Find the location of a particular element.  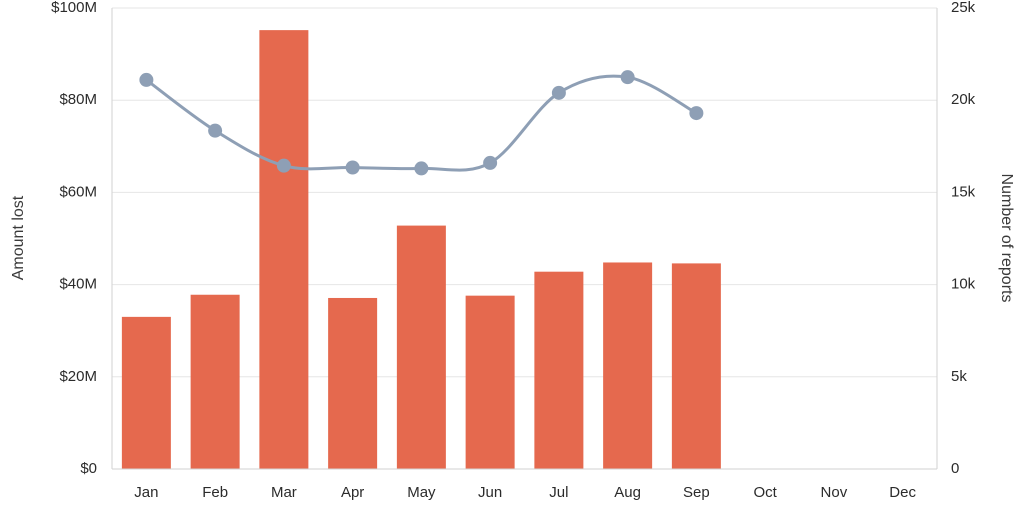

left-tick-label: $80M is located at coordinates (78, 99).